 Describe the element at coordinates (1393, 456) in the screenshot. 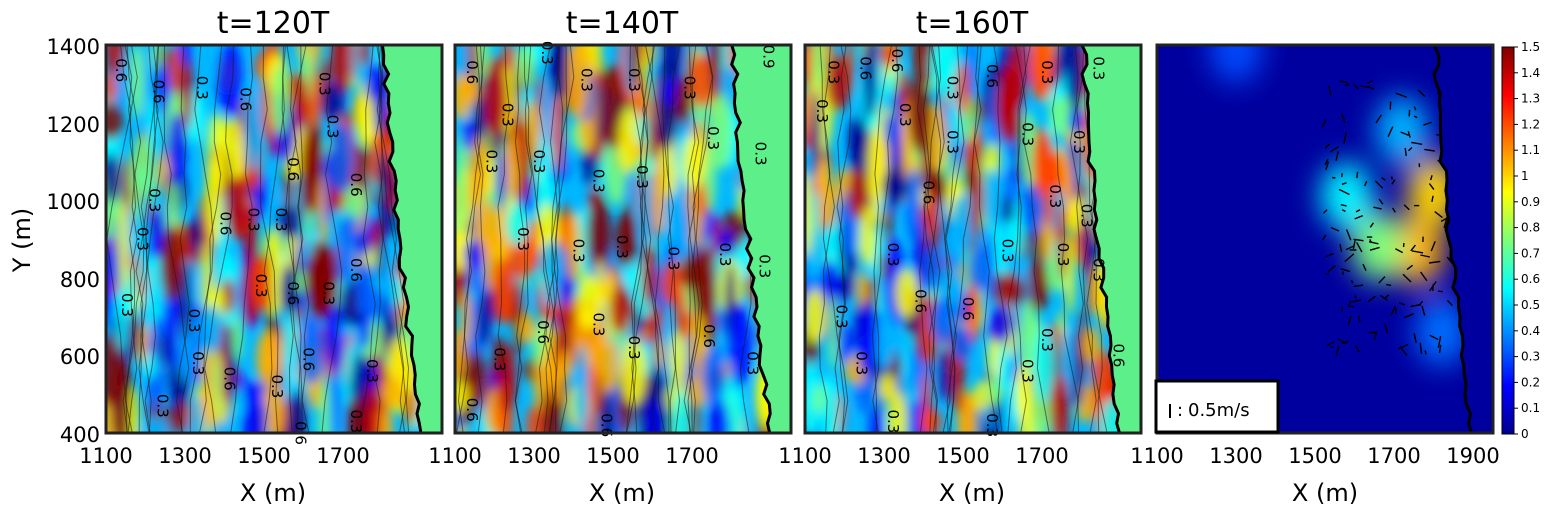

I see `panel-4-xtick-1700: 1700` at that location.